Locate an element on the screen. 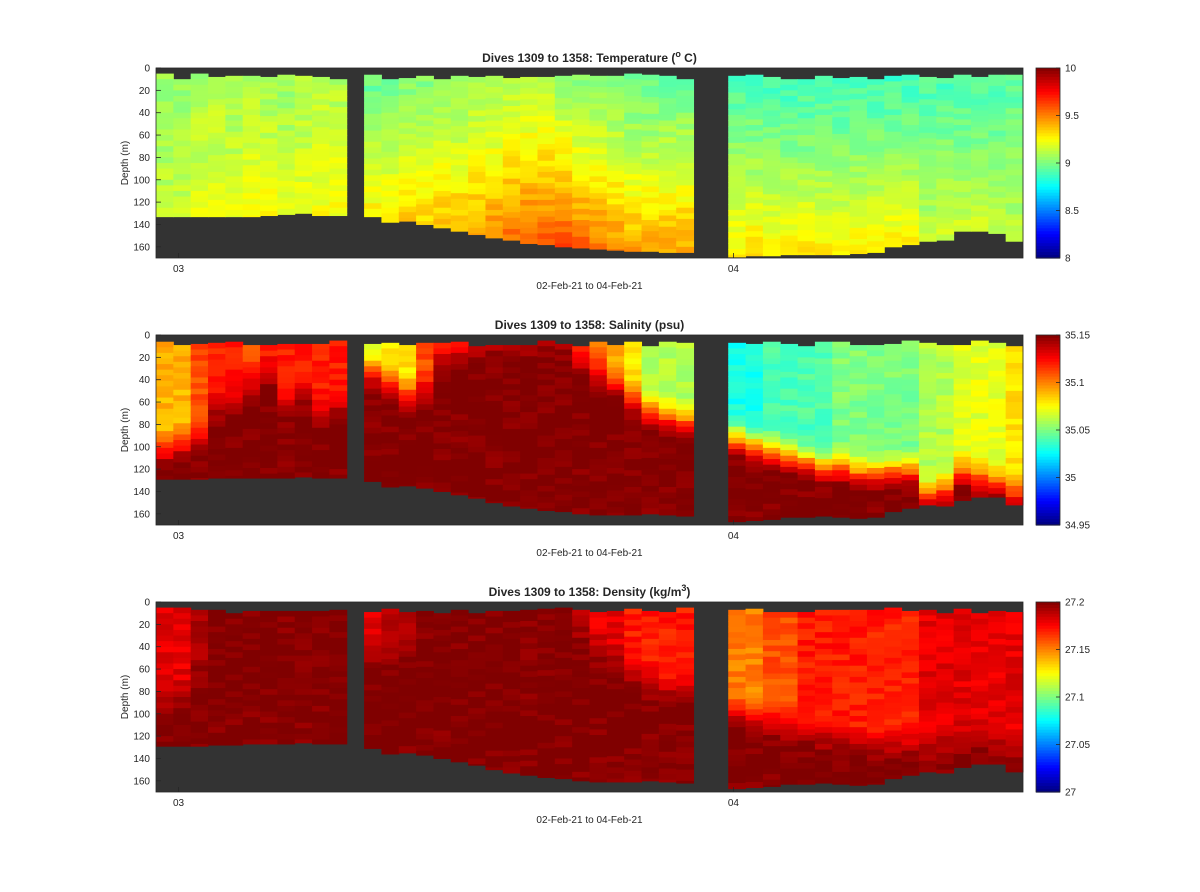 The image size is (1200, 892). y-tick-label: 160 is located at coordinates (141, 514).